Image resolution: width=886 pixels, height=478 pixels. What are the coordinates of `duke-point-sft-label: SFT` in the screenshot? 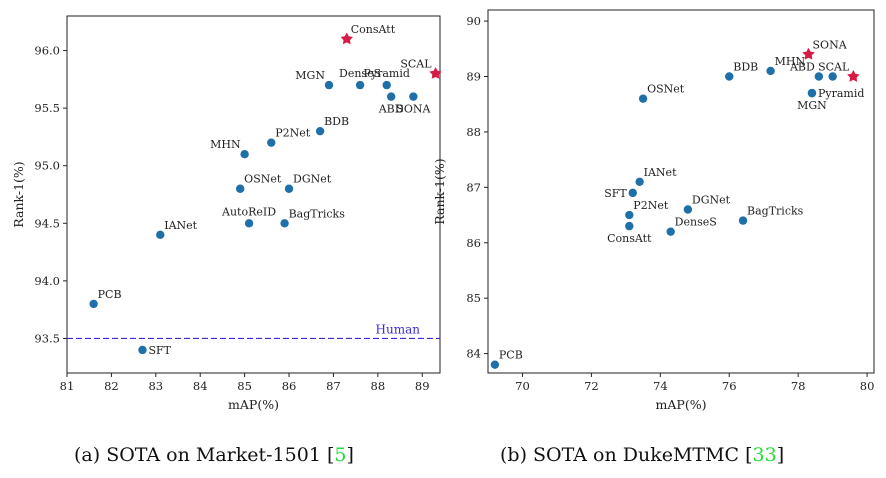 It's located at (615, 193).